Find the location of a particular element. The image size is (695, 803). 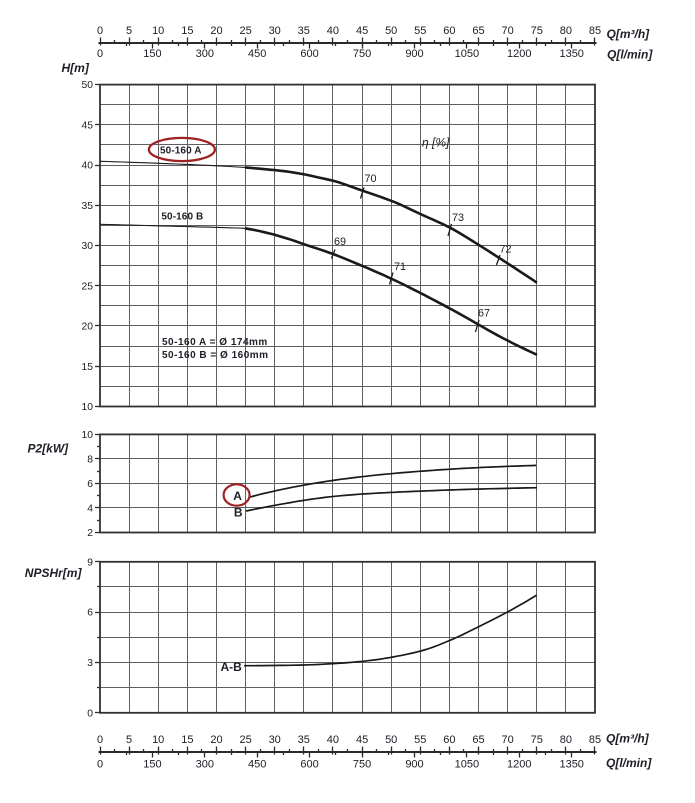

svg-text: NPSHr[m] is located at coordinates (54, 573).